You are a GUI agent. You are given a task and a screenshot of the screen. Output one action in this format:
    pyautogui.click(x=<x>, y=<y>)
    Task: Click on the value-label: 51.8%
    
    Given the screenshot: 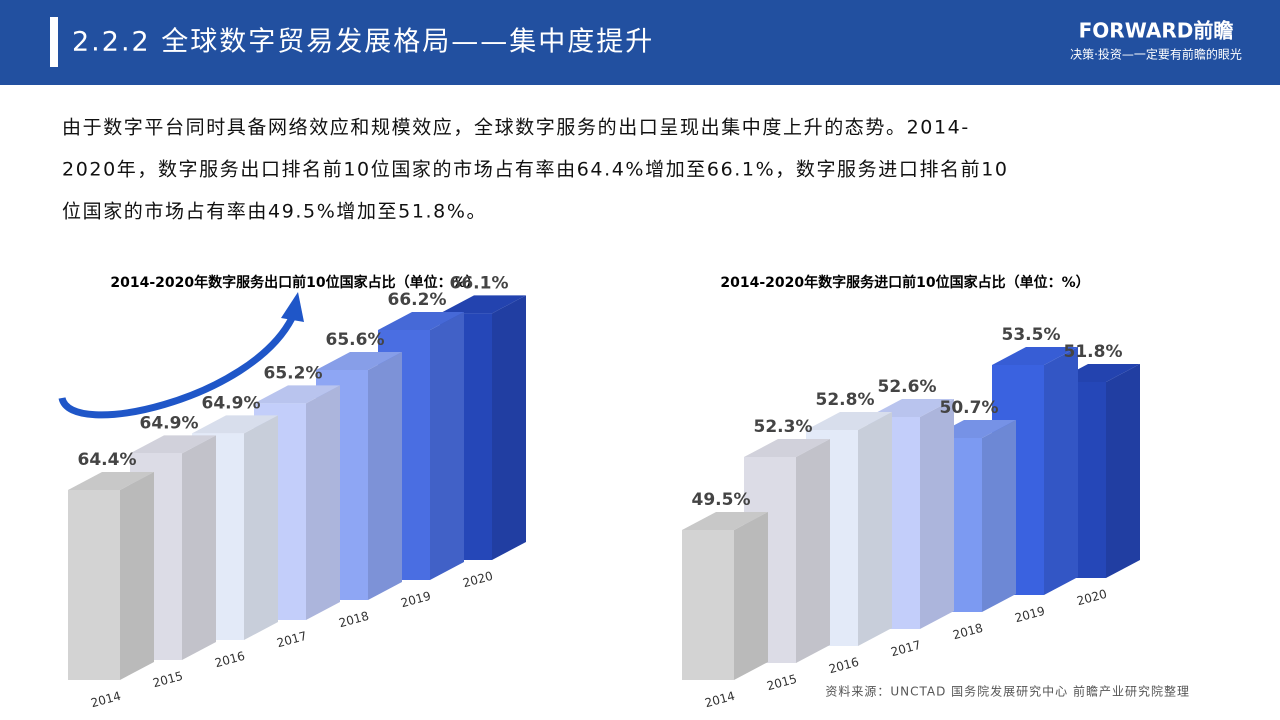 What is the action you would take?
    pyautogui.click(x=1093, y=352)
    